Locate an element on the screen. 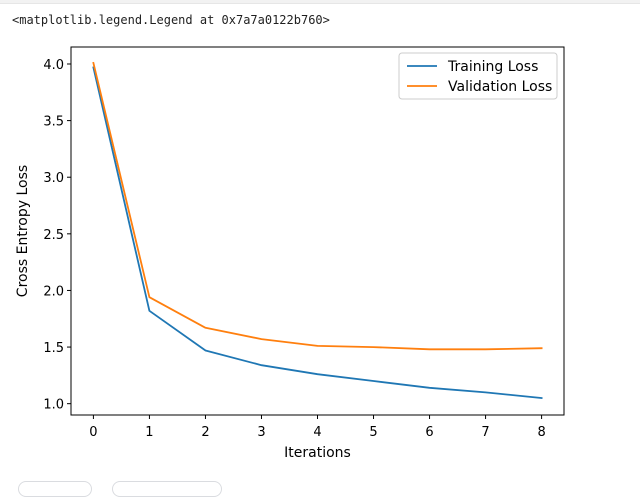 This screenshot has width=640, height=497. y-tick-label: 2.5 is located at coordinates (53, 235).